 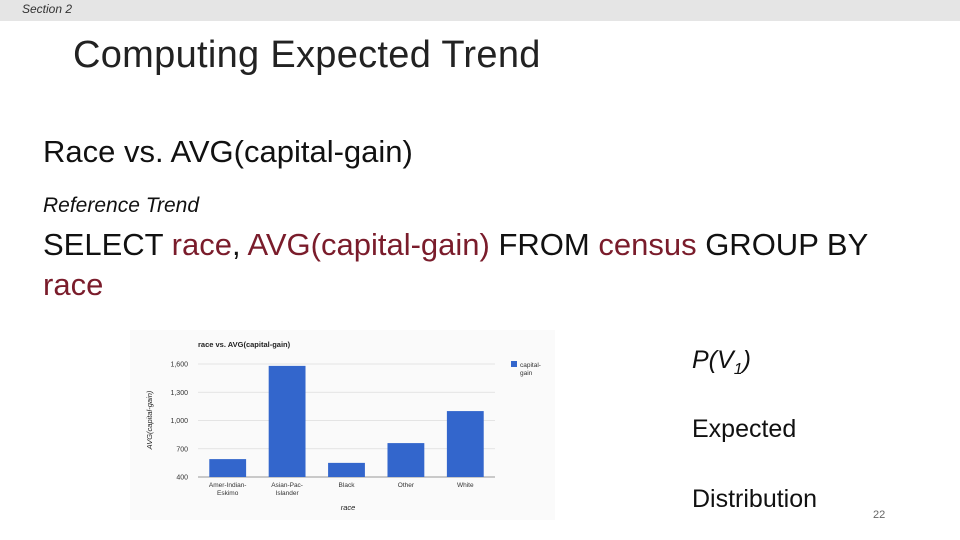 I want to click on p-v1-close: ), so click(x=746, y=360).